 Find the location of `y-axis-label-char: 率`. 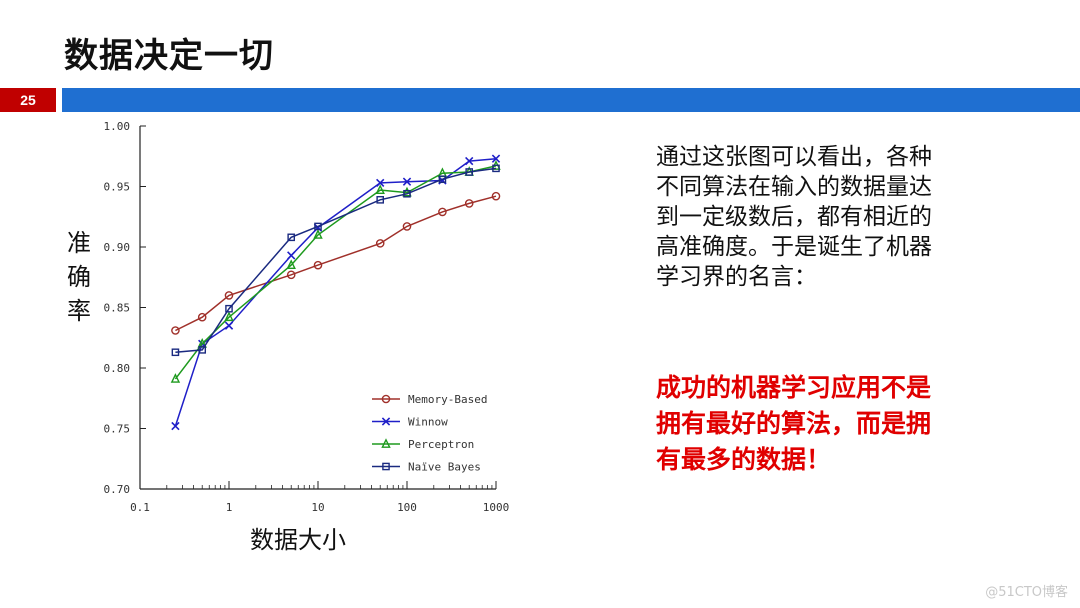

y-axis-label-char: 率 is located at coordinates (79, 311).